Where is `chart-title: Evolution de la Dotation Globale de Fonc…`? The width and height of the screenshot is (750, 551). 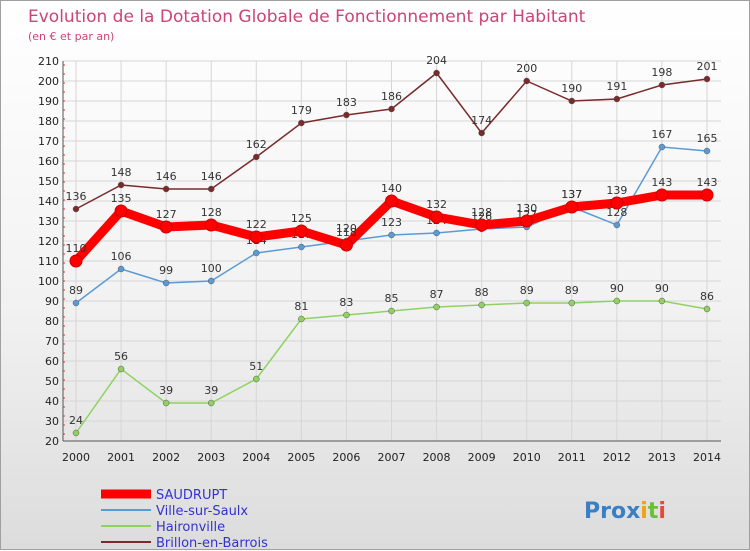 chart-title: Evolution de la Dotation Globale de Fonc… is located at coordinates (307, 17).